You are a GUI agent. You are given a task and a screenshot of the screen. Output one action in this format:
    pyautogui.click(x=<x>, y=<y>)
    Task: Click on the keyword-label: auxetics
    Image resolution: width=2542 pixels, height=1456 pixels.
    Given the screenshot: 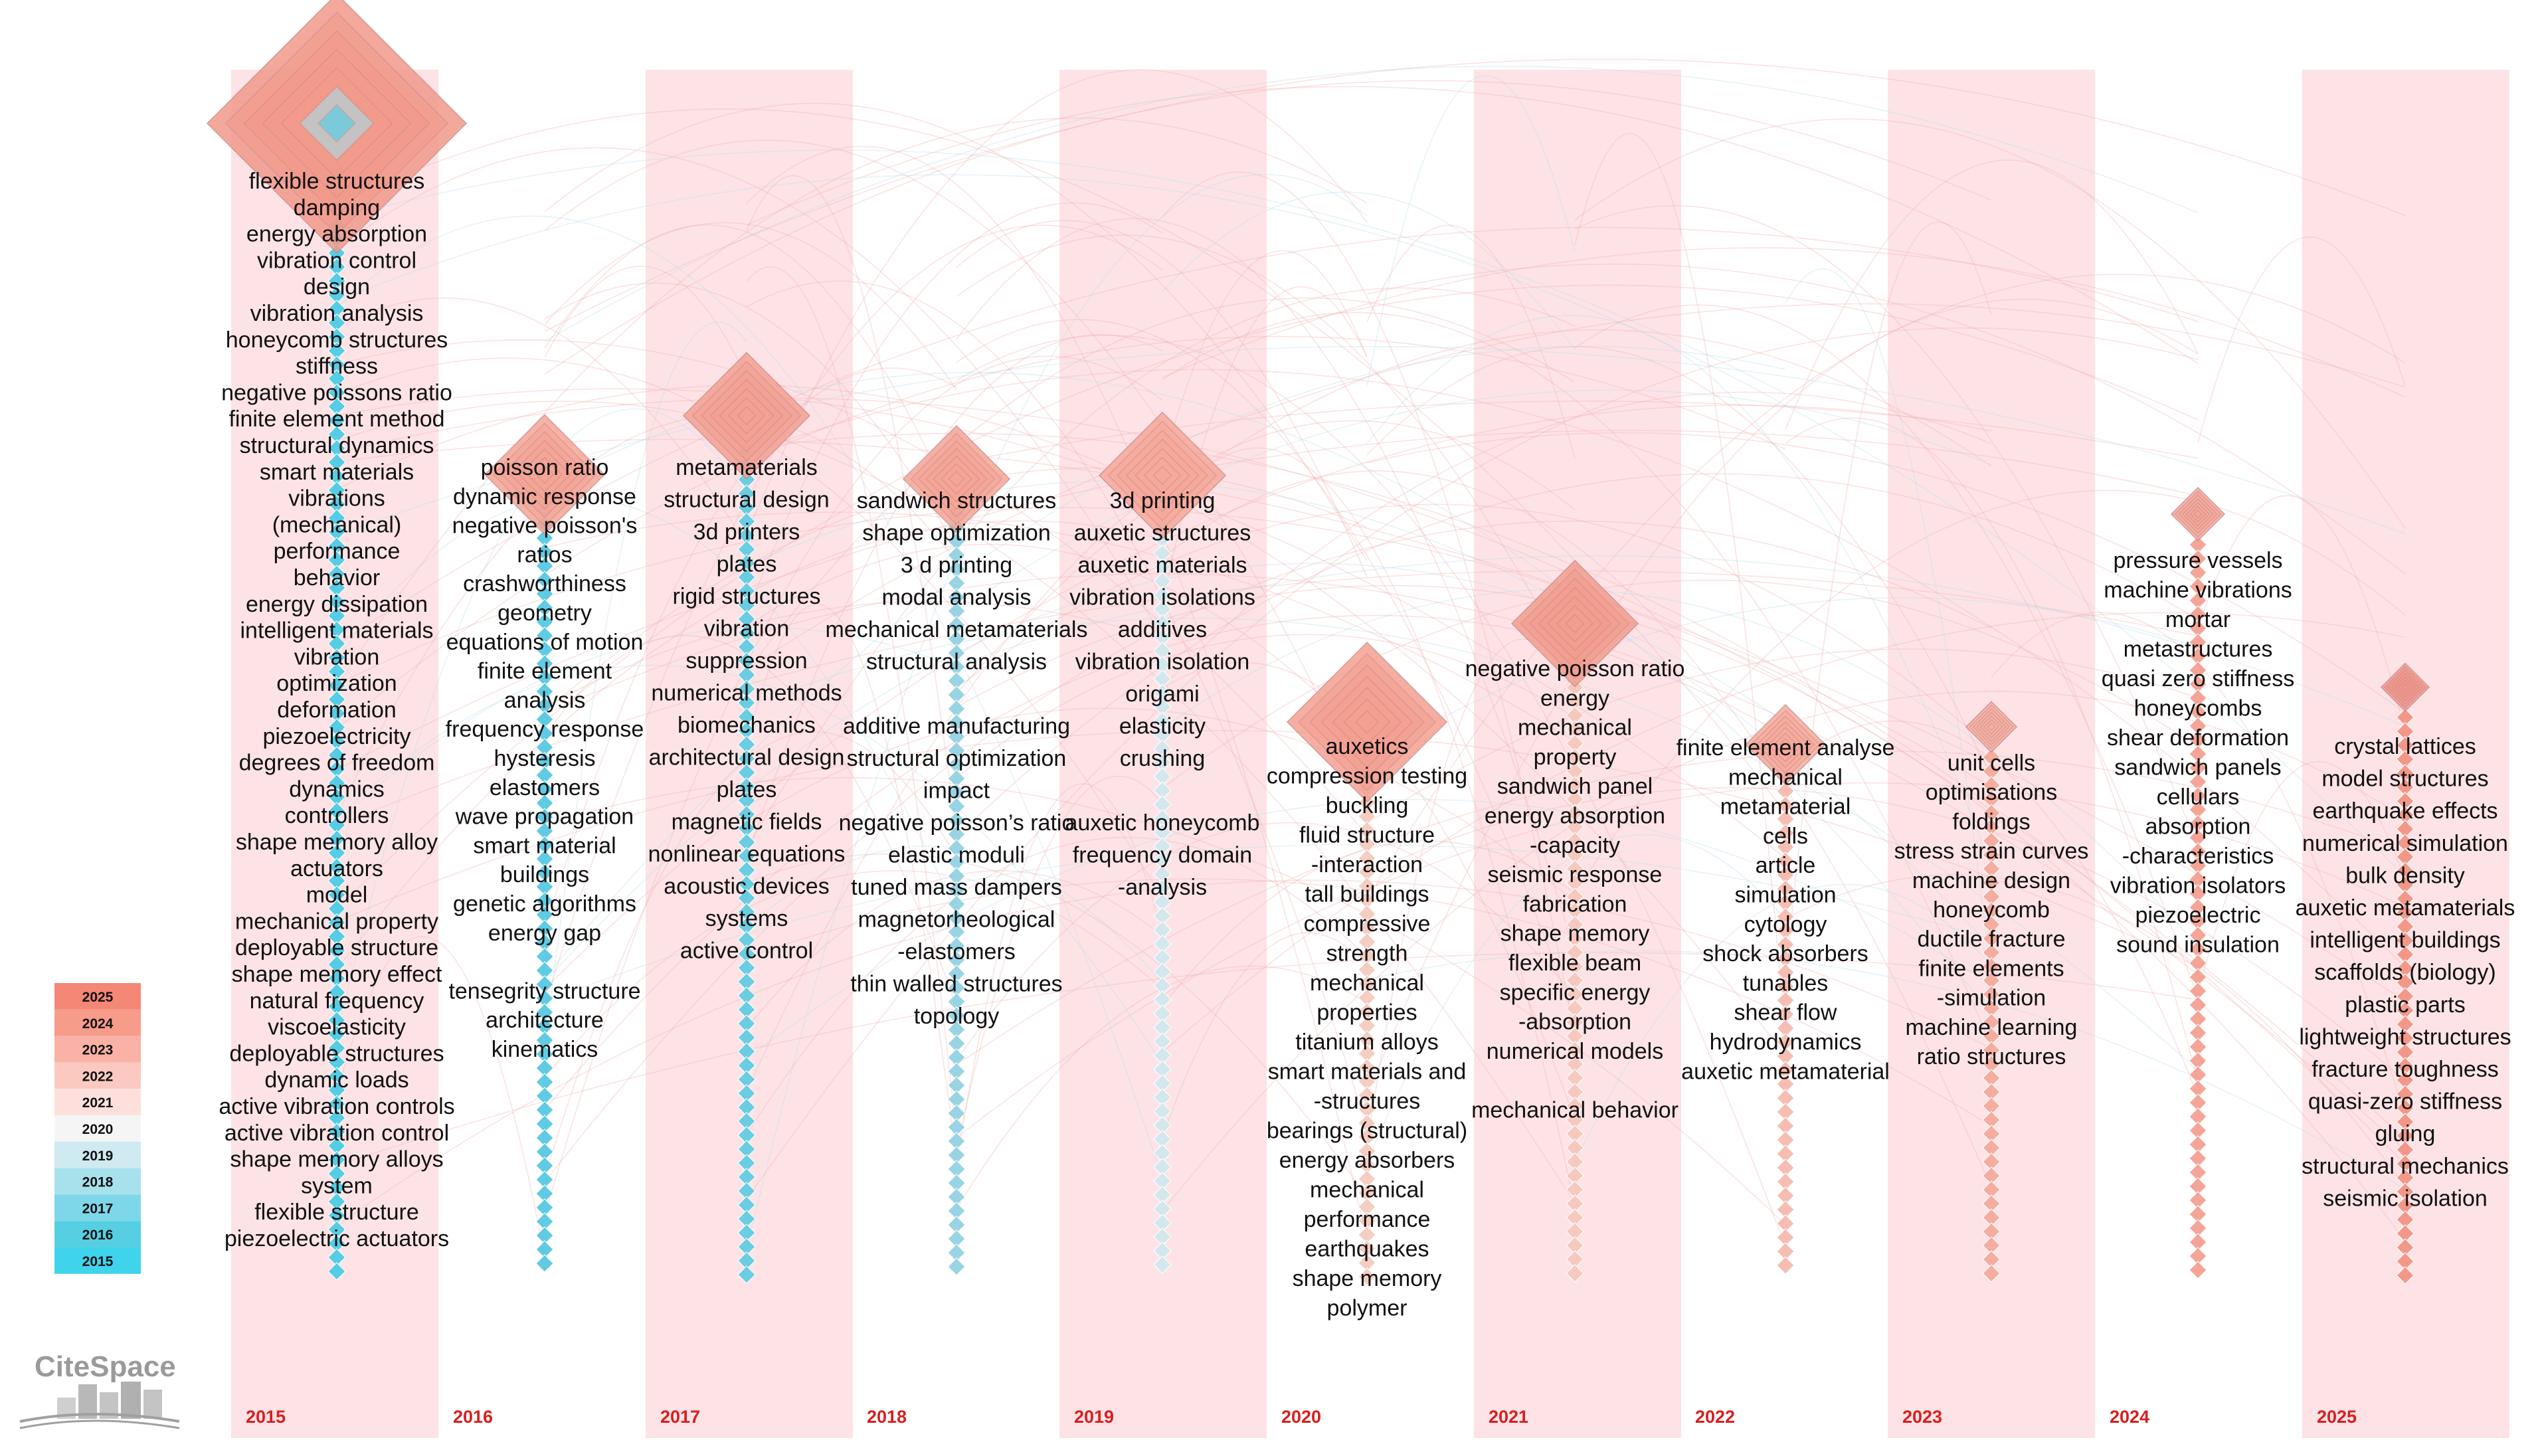 What is the action you would take?
    pyautogui.click(x=1367, y=746)
    